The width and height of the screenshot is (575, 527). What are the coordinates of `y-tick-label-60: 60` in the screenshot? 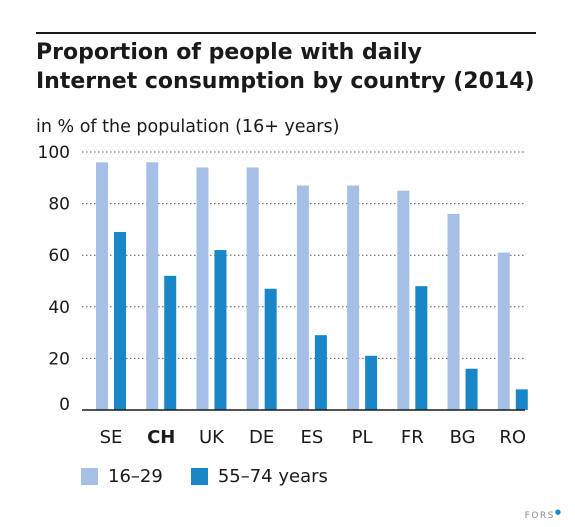 It's located at (59, 256).